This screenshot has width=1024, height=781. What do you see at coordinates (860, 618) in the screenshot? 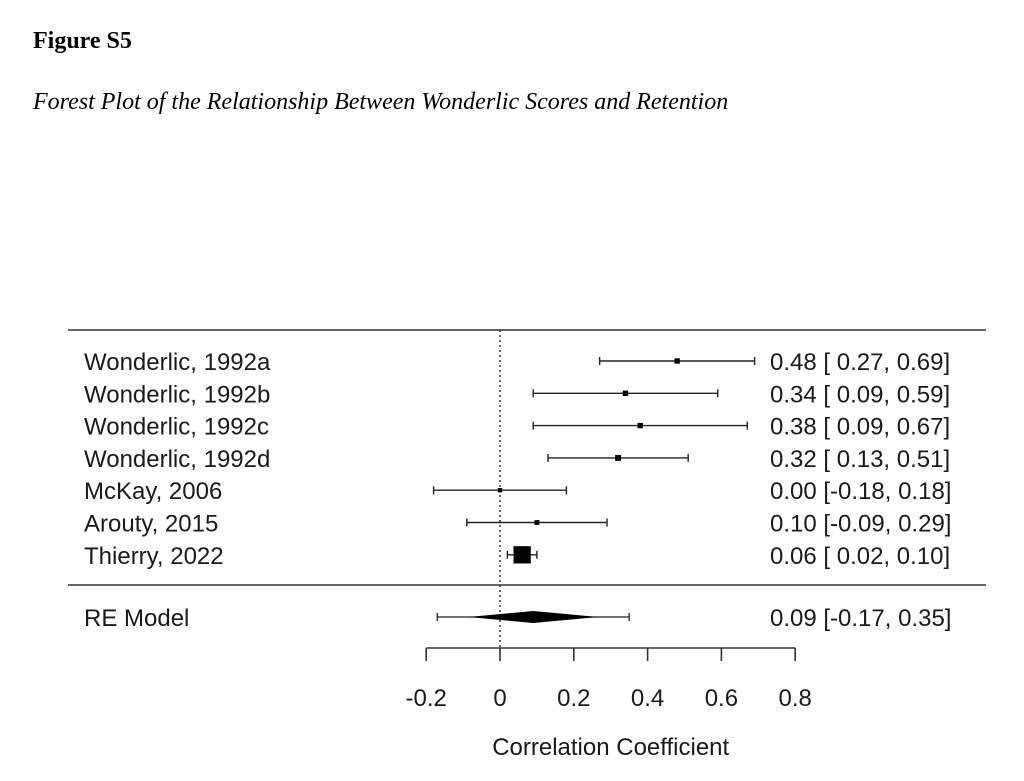
I see `summary-estimate-text: 0.09 [-0.17, 0.35]` at bounding box center [860, 618].